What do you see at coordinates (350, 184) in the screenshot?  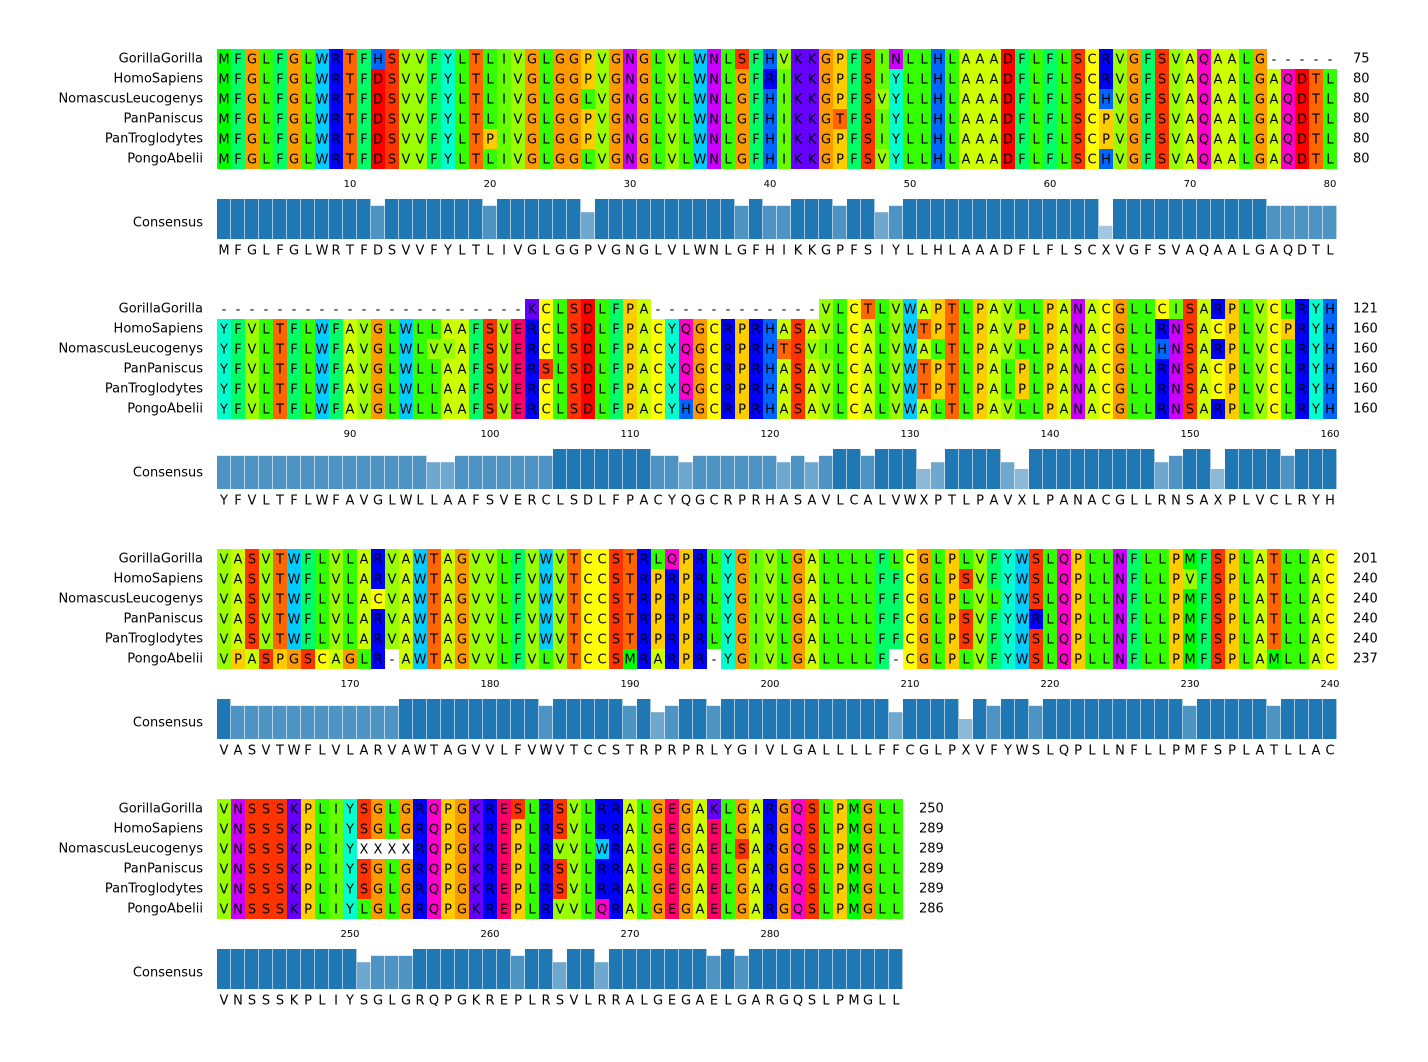 I see `position-tick: 10` at bounding box center [350, 184].